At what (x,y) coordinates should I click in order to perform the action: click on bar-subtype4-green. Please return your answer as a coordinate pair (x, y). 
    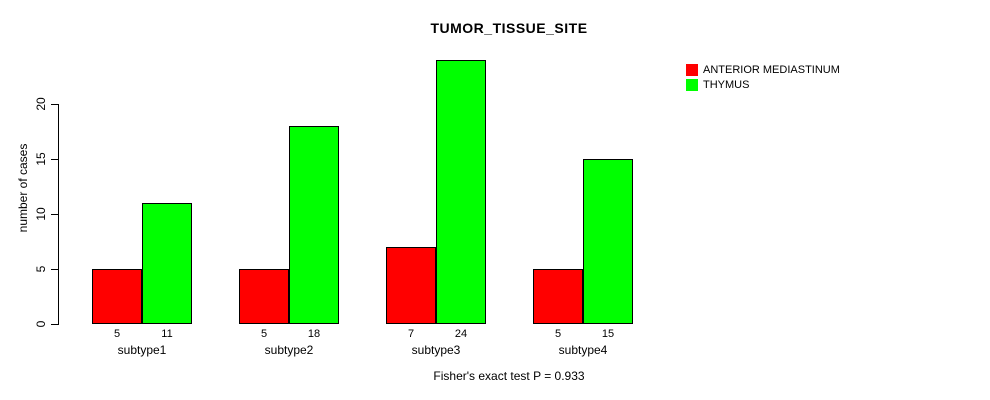
    Looking at the image, I should click on (608, 241).